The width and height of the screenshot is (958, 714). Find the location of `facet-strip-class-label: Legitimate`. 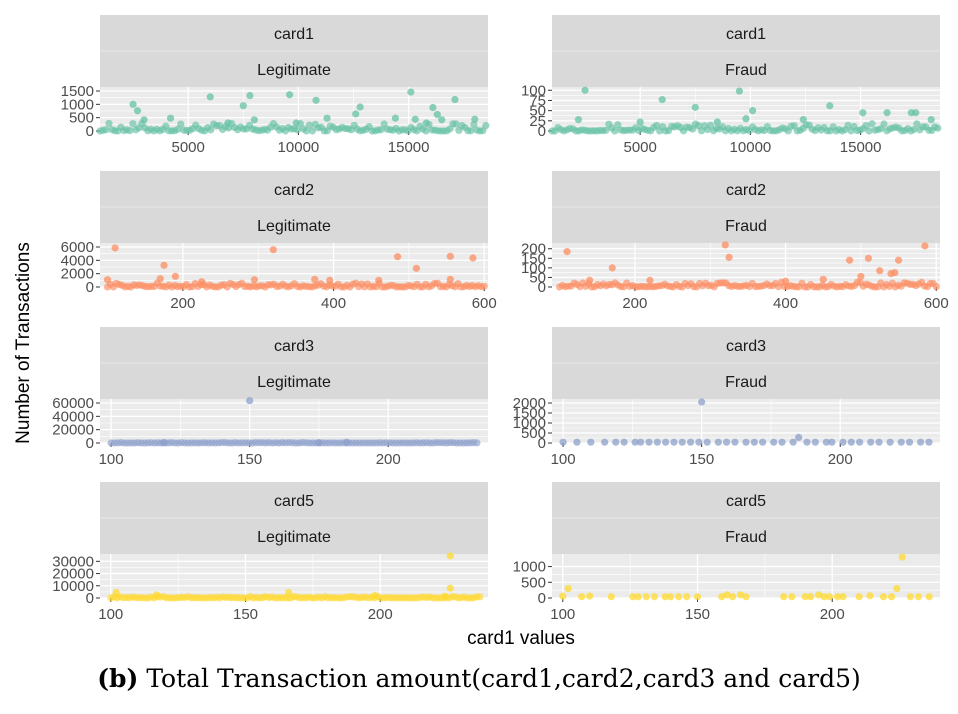

facet-strip-class-label: Legitimate is located at coordinates (294, 226).